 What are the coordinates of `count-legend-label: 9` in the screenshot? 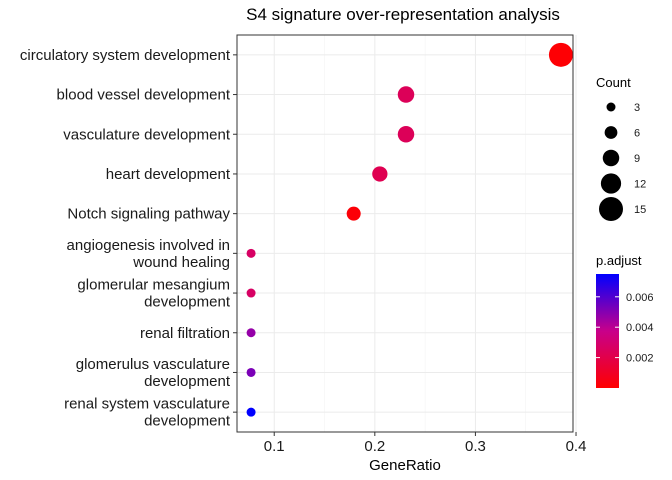 It's located at (637, 159).